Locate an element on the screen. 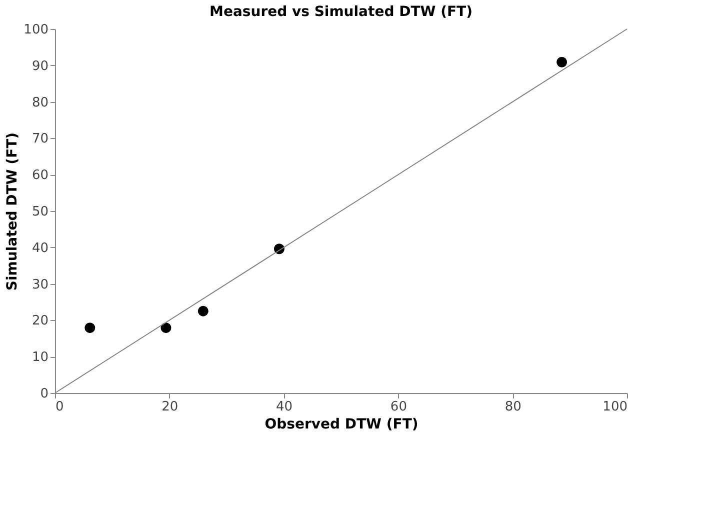 This screenshot has height=510, width=719. y-tick-label: 10 is located at coordinates (40, 358).